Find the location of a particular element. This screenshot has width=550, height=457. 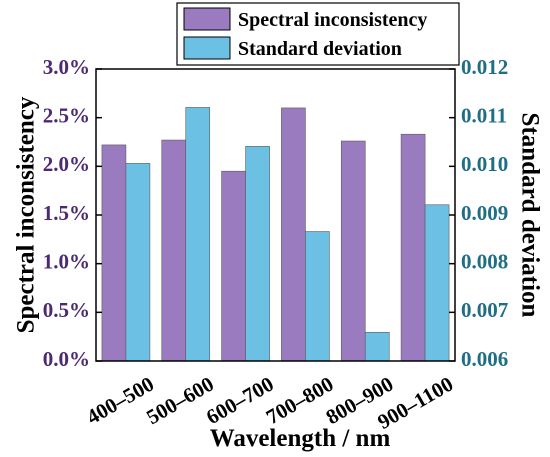

left-axis-title: Spectral inconsistency is located at coordinates (26, 214).